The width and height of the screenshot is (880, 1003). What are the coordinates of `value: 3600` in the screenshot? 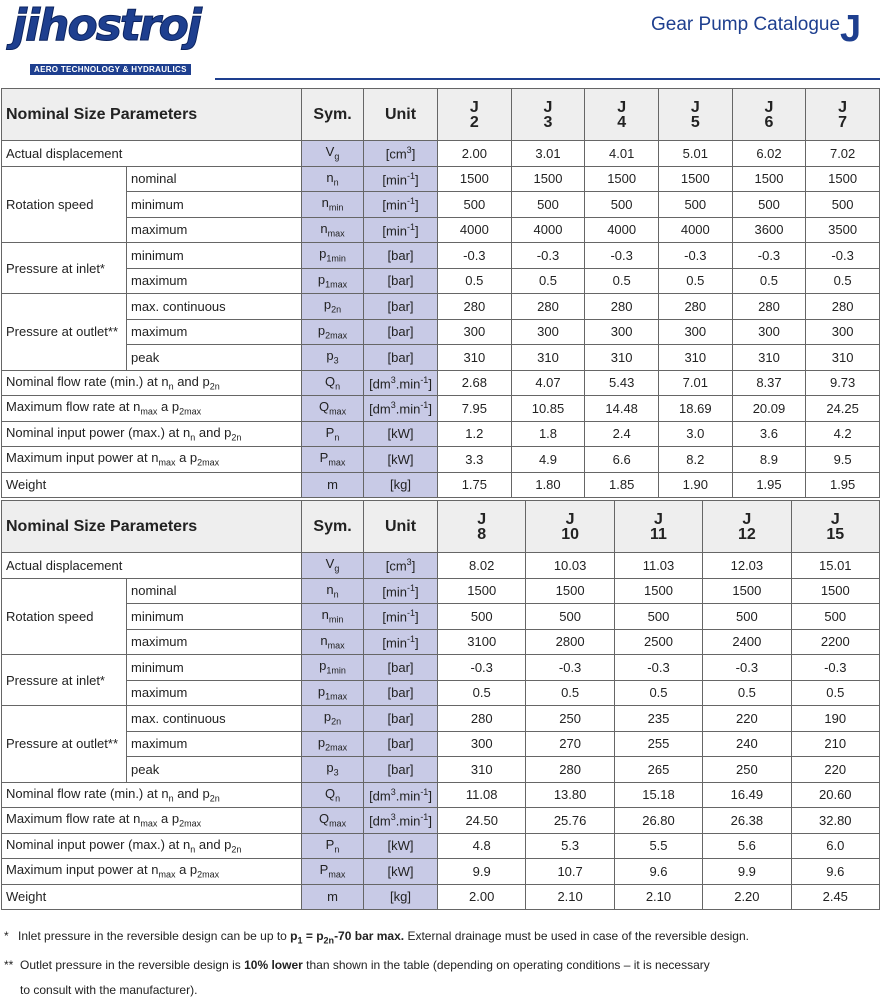 It's located at (769, 229).